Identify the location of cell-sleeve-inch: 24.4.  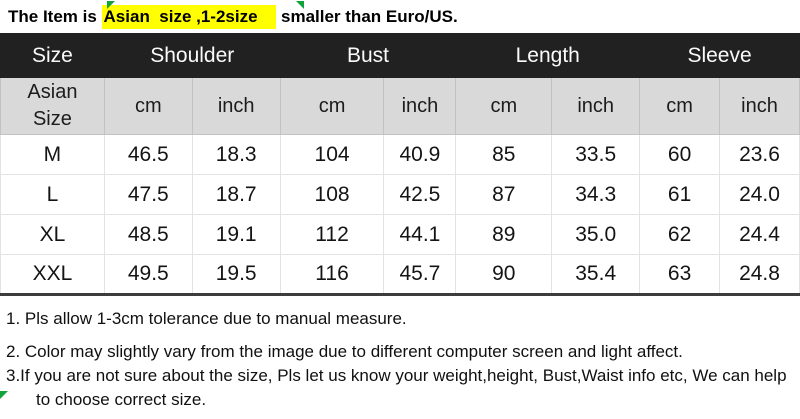
(759, 234).